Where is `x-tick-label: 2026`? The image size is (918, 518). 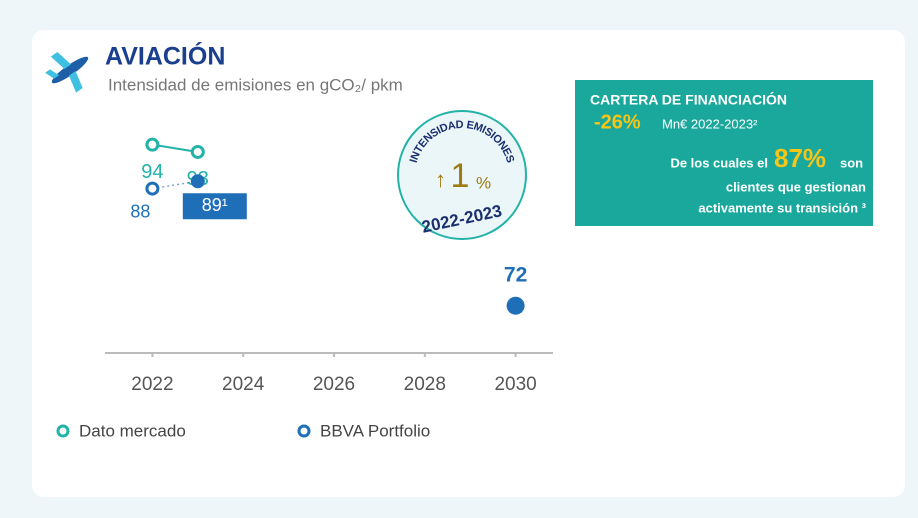 x-tick-label: 2026 is located at coordinates (334, 384).